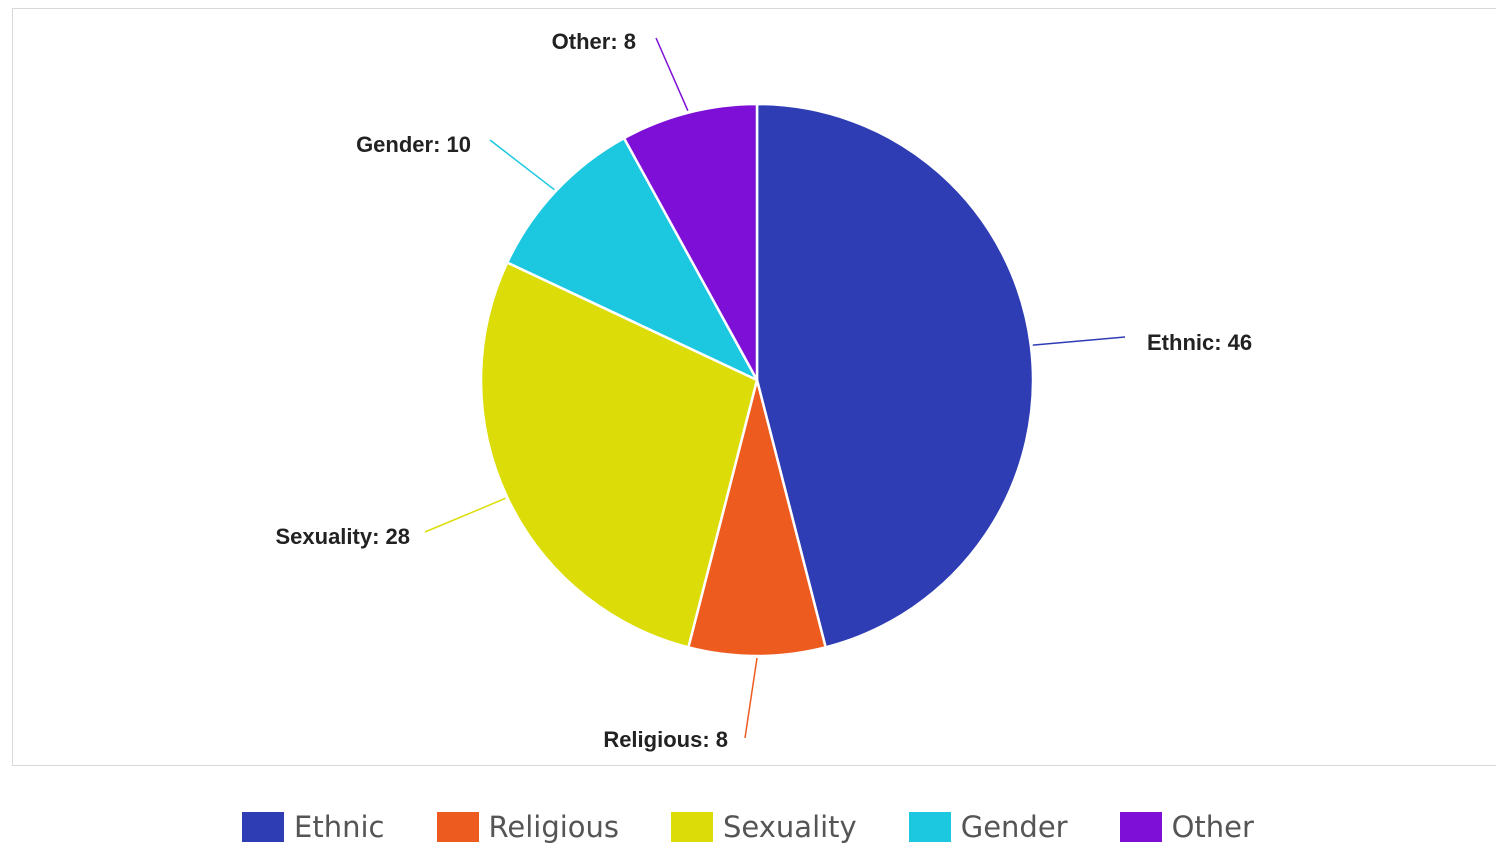 The height and width of the screenshot is (848, 1496). Describe the element at coordinates (1140, 827) in the screenshot. I see `legend-swatch-other` at that location.